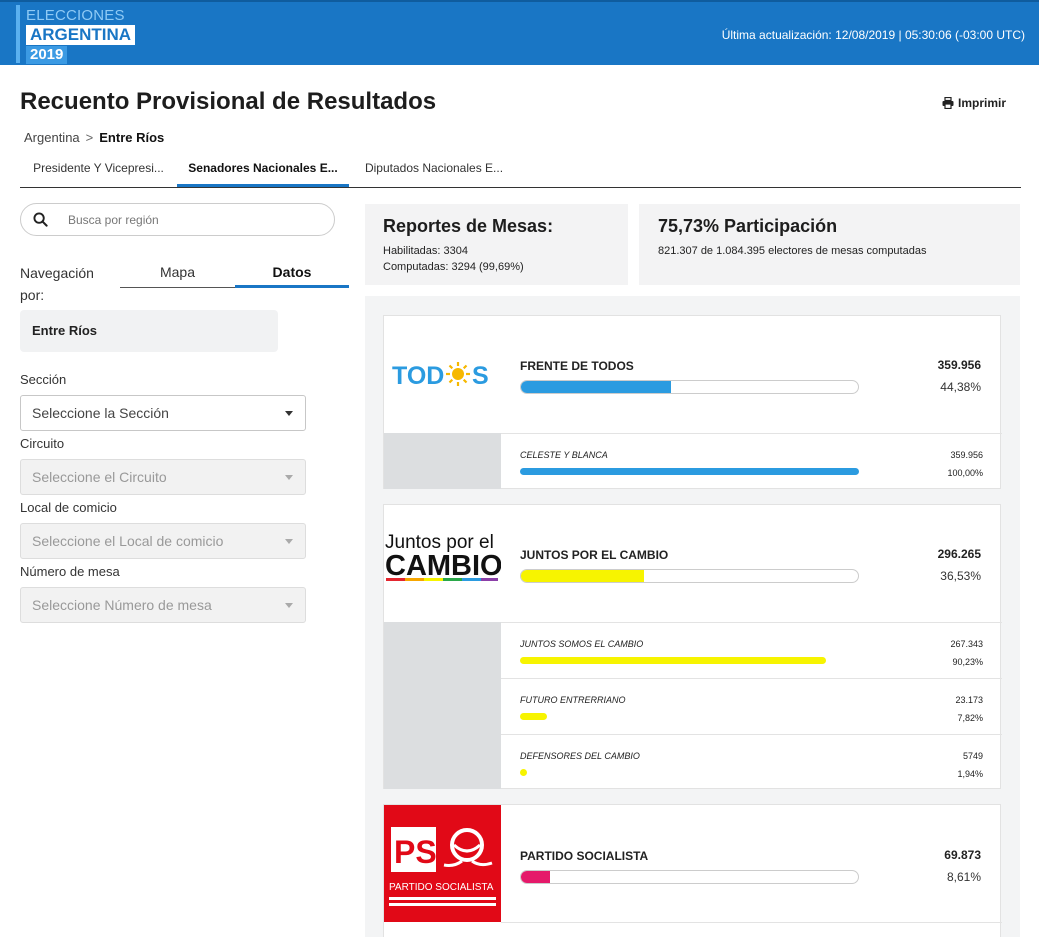 This screenshot has width=1039, height=938. I want to click on participation-title: 75,73% Participación, so click(748, 226).